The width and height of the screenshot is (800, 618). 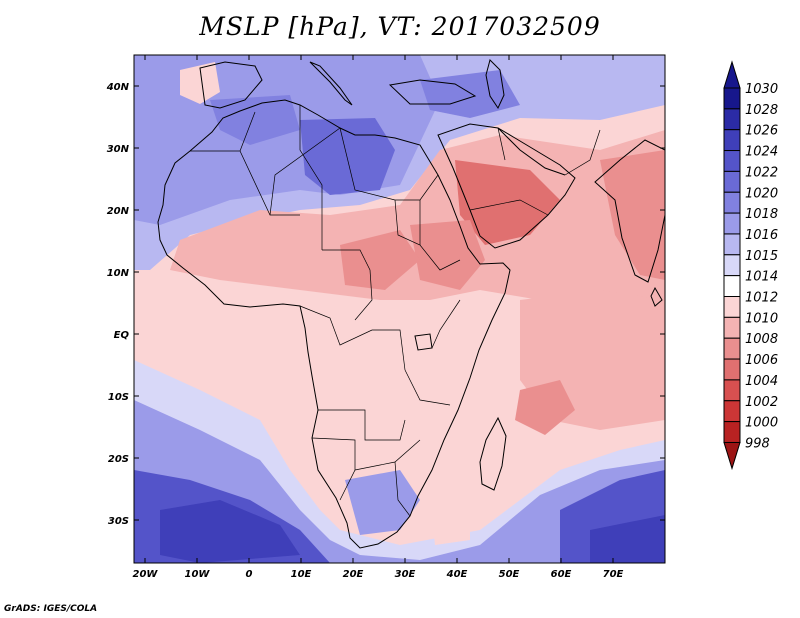 What do you see at coordinates (761, 277) in the screenshot?
I see `colorbar-label: 1014` at bounding box center [761, 277].